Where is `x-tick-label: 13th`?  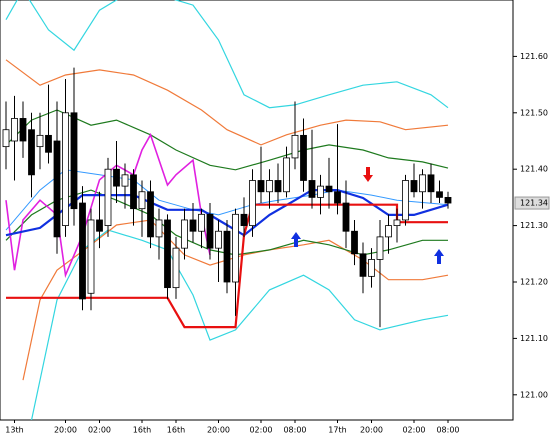
x-tick-label: 13th is located at coordinates (14, 430).